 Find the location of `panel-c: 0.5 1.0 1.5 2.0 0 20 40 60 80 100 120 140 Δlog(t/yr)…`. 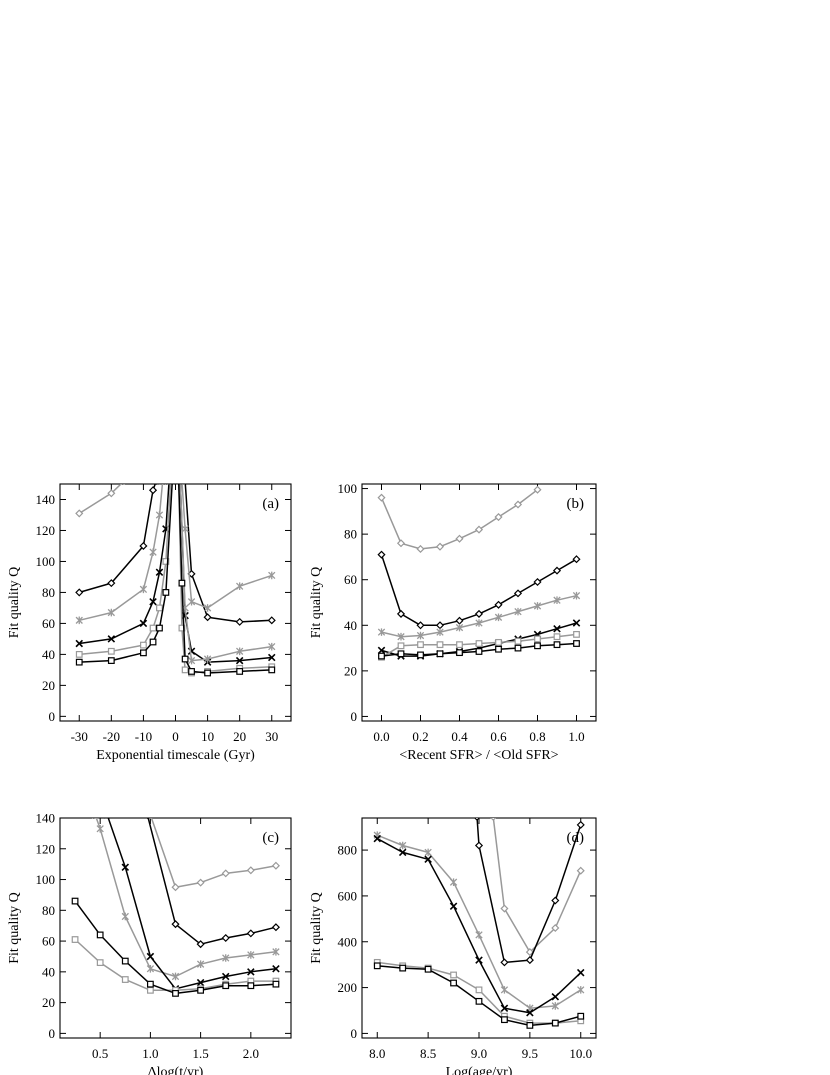

panel-c: 0.5 1.0 1.5 2.0 0 20 40 60 80 100 120 140 Δlog(t/yr)… is located at coordinates (149, 943).